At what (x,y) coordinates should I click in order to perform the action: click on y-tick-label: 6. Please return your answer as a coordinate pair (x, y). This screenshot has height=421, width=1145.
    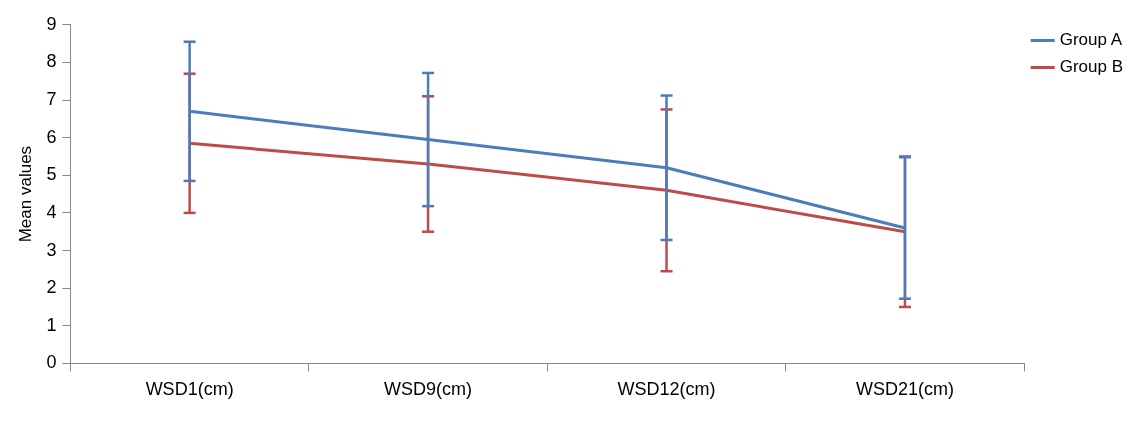
    Looking at the image, I should click on (51, 136).